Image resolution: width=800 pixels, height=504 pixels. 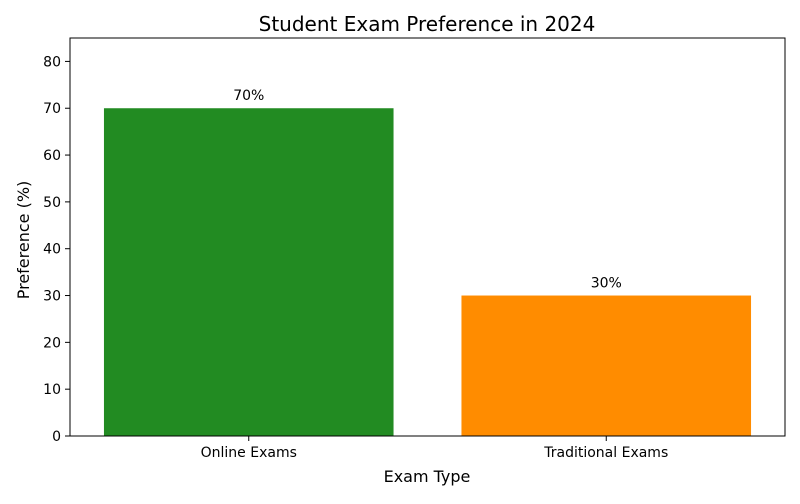 What do you see at coordinates (52, 297) in the screenshot?
I see `y-tick-label-3: 30` at bounding box center [52, 297].